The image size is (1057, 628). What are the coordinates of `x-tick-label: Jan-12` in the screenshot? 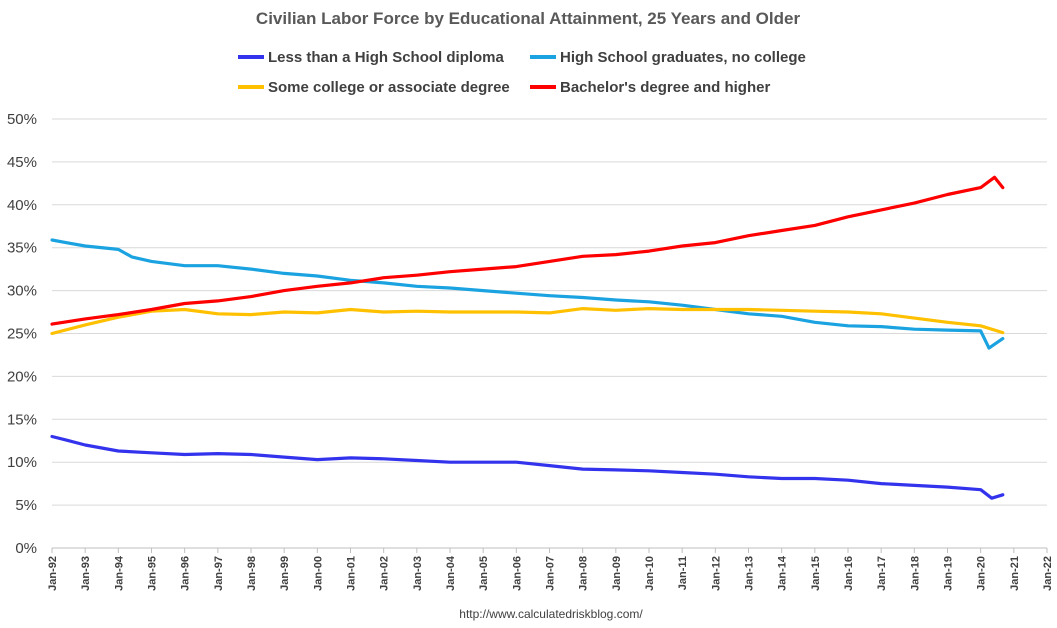 It's located at (716, 573).